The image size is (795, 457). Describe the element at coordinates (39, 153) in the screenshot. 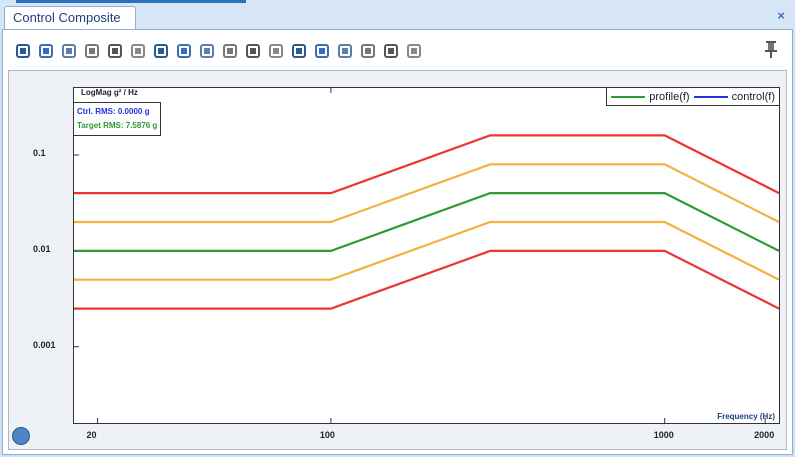

I see `y-tick-label: 0.1` at that location.